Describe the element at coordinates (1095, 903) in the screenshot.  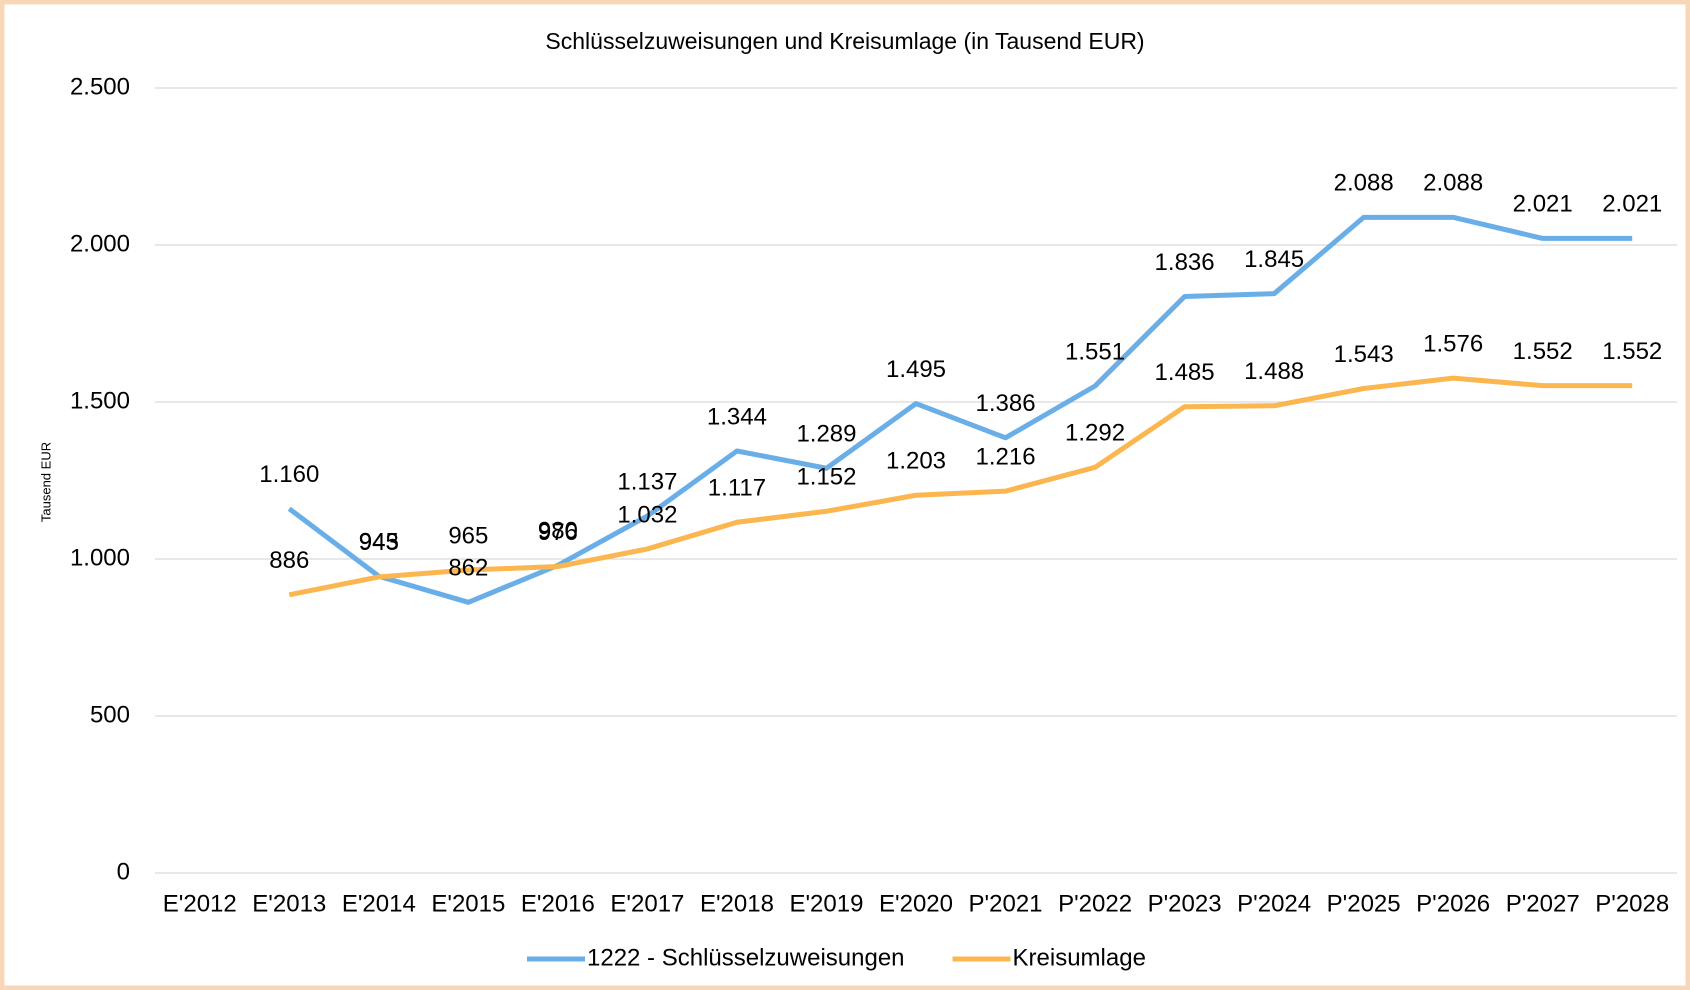
I see `x-tick-label: P'2022` at that location.